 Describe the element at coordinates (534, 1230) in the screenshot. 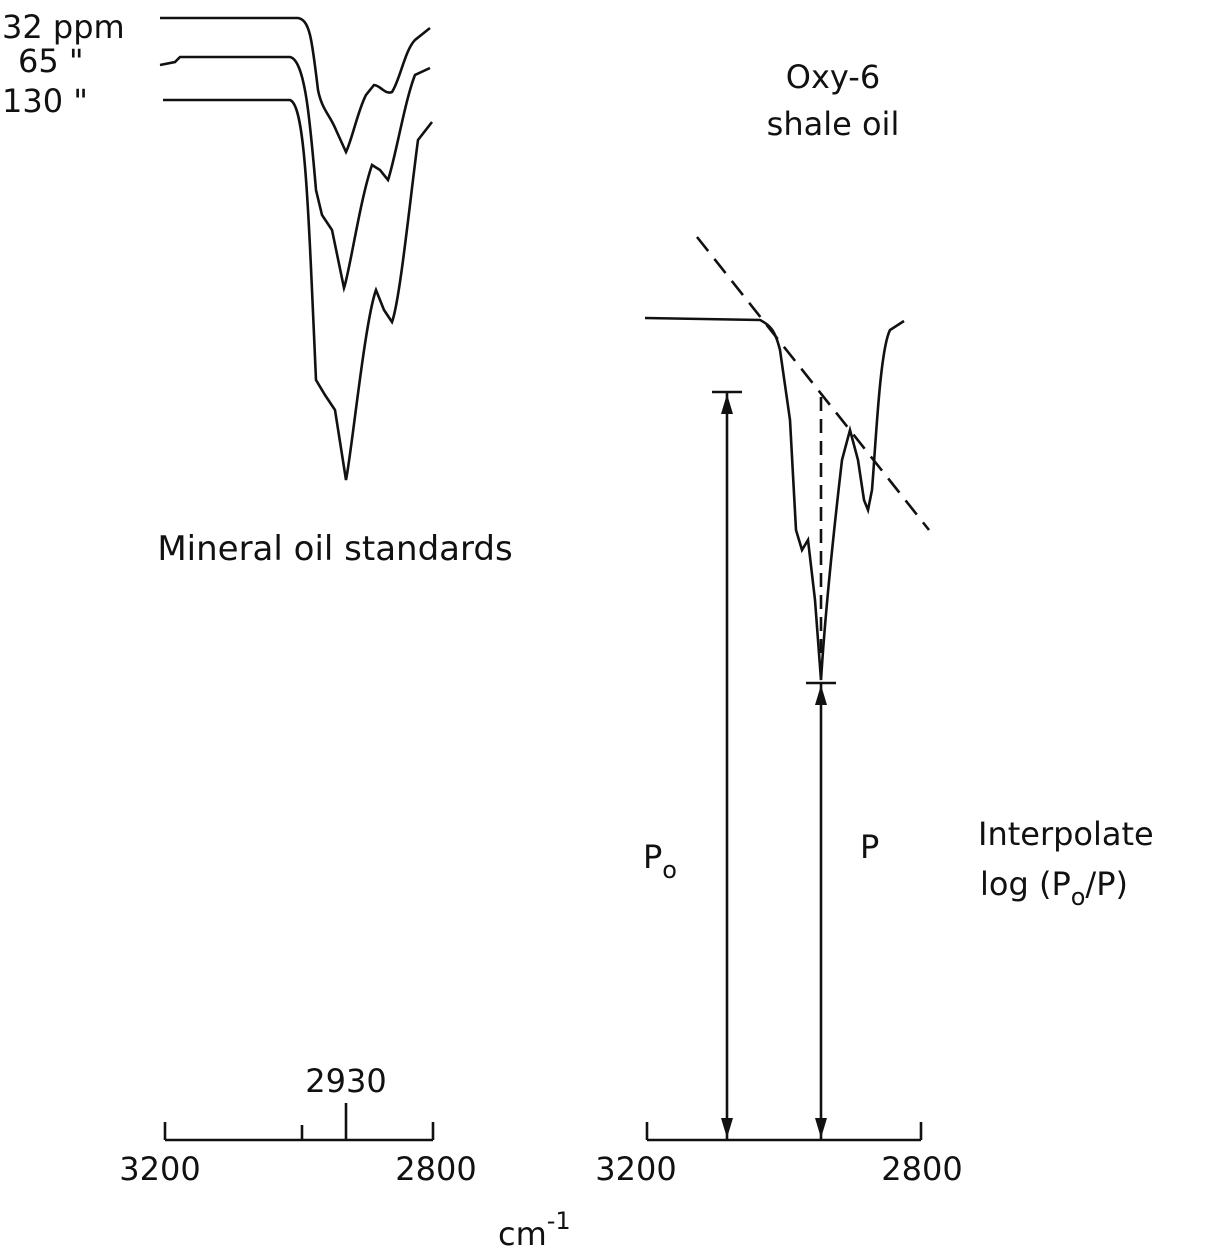

I see `unit-label: cm-1` at that location.